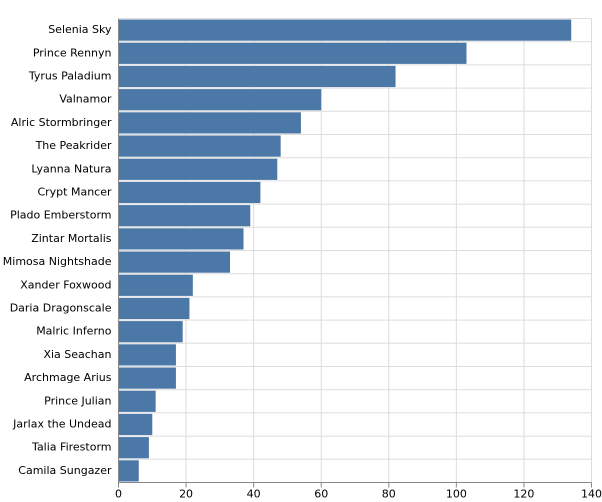 The width and height of the screenshot is (602, 502). I want to click on y-tick-label: Alric Stormbringer, so click(61, 122).